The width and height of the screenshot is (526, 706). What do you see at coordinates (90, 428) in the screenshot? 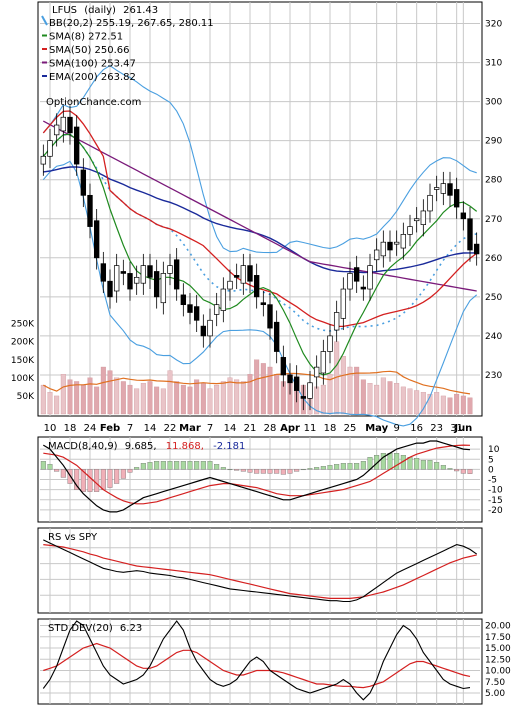
I see `x-tick-label: 24` at bounding box center [90, 428].